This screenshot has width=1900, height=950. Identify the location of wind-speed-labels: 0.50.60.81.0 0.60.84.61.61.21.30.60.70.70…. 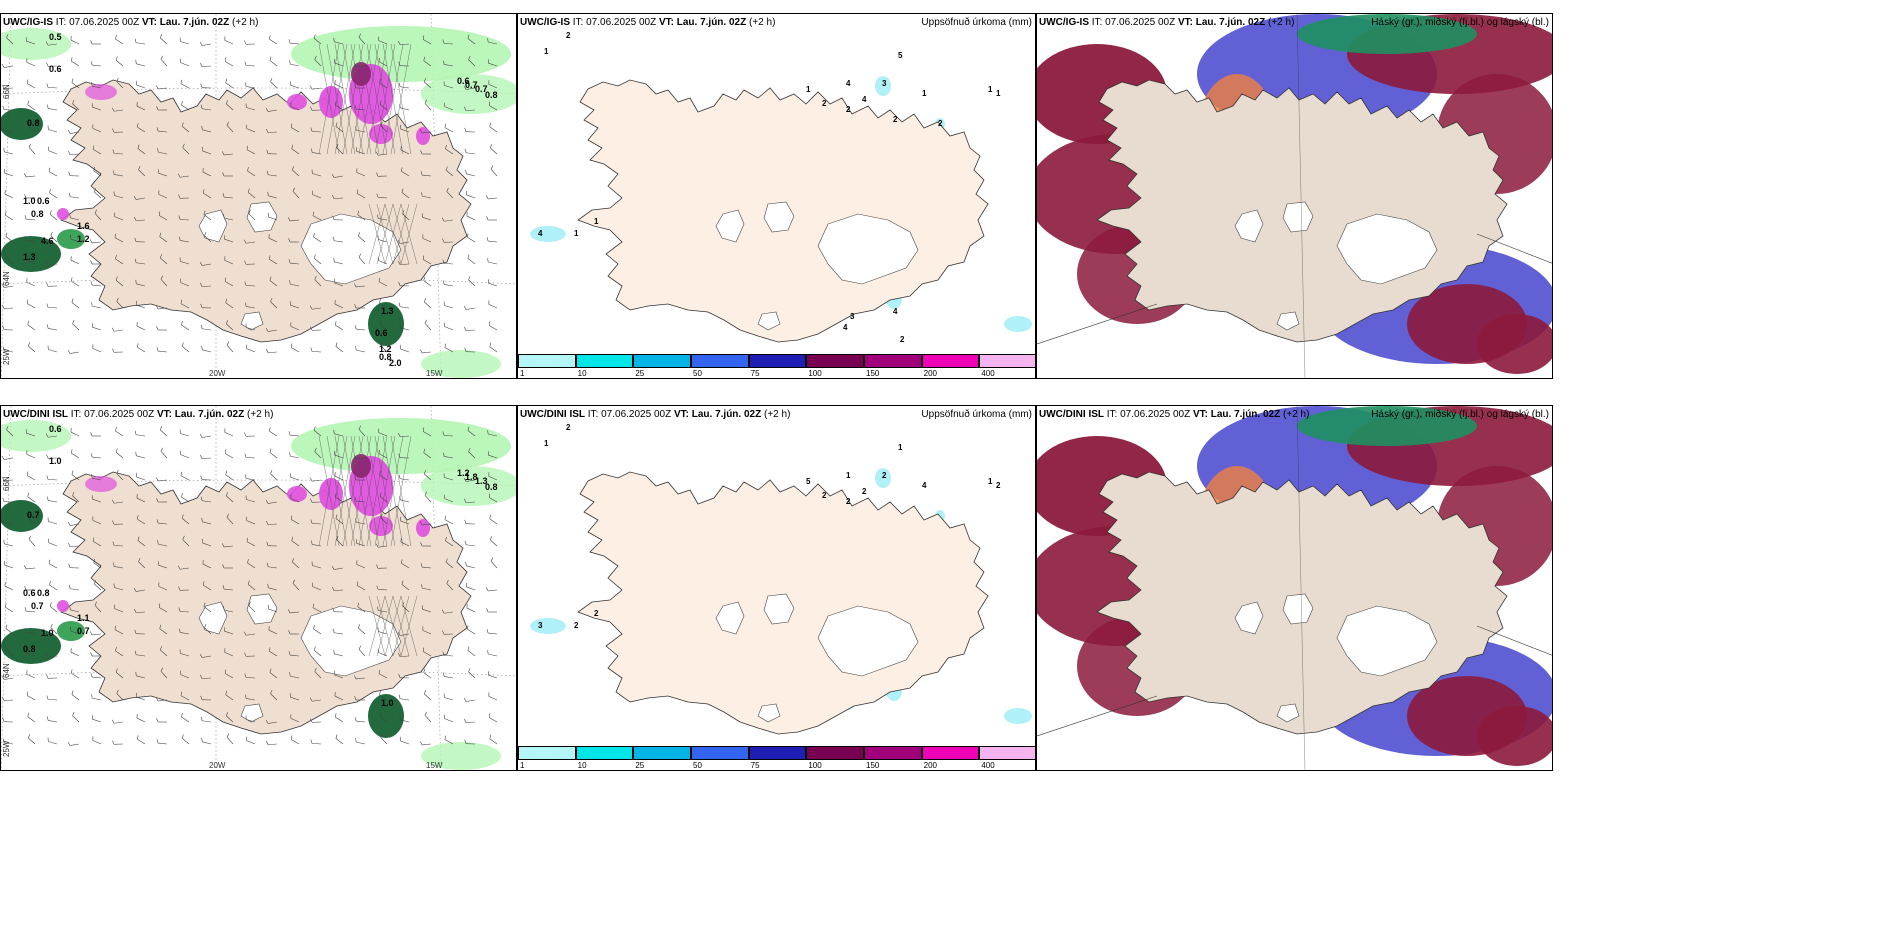
(260, 200).